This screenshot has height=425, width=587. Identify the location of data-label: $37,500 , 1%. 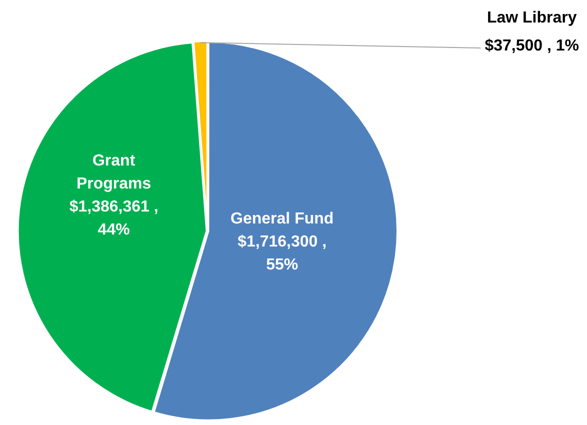
(531, 45).